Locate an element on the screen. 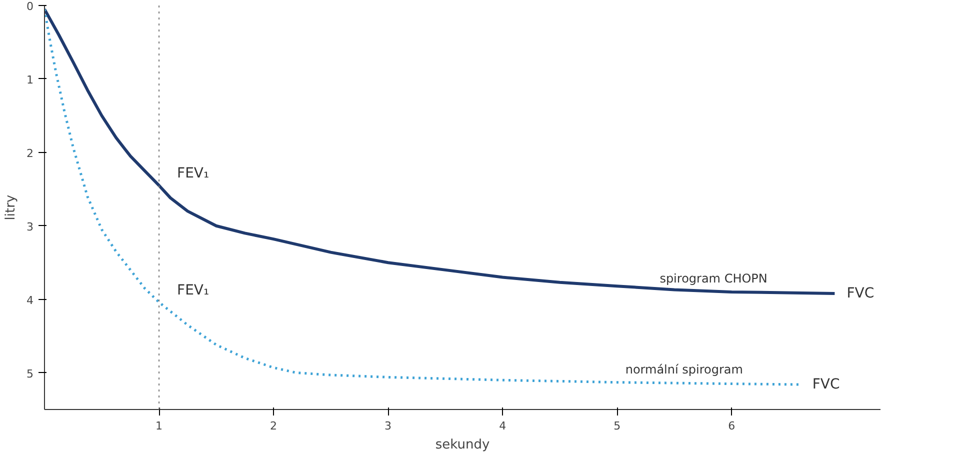 Image resolution: width=956 pixels, height=467 pixels. series-label: spirogram CHOPN is located at coordinates (714, 278).